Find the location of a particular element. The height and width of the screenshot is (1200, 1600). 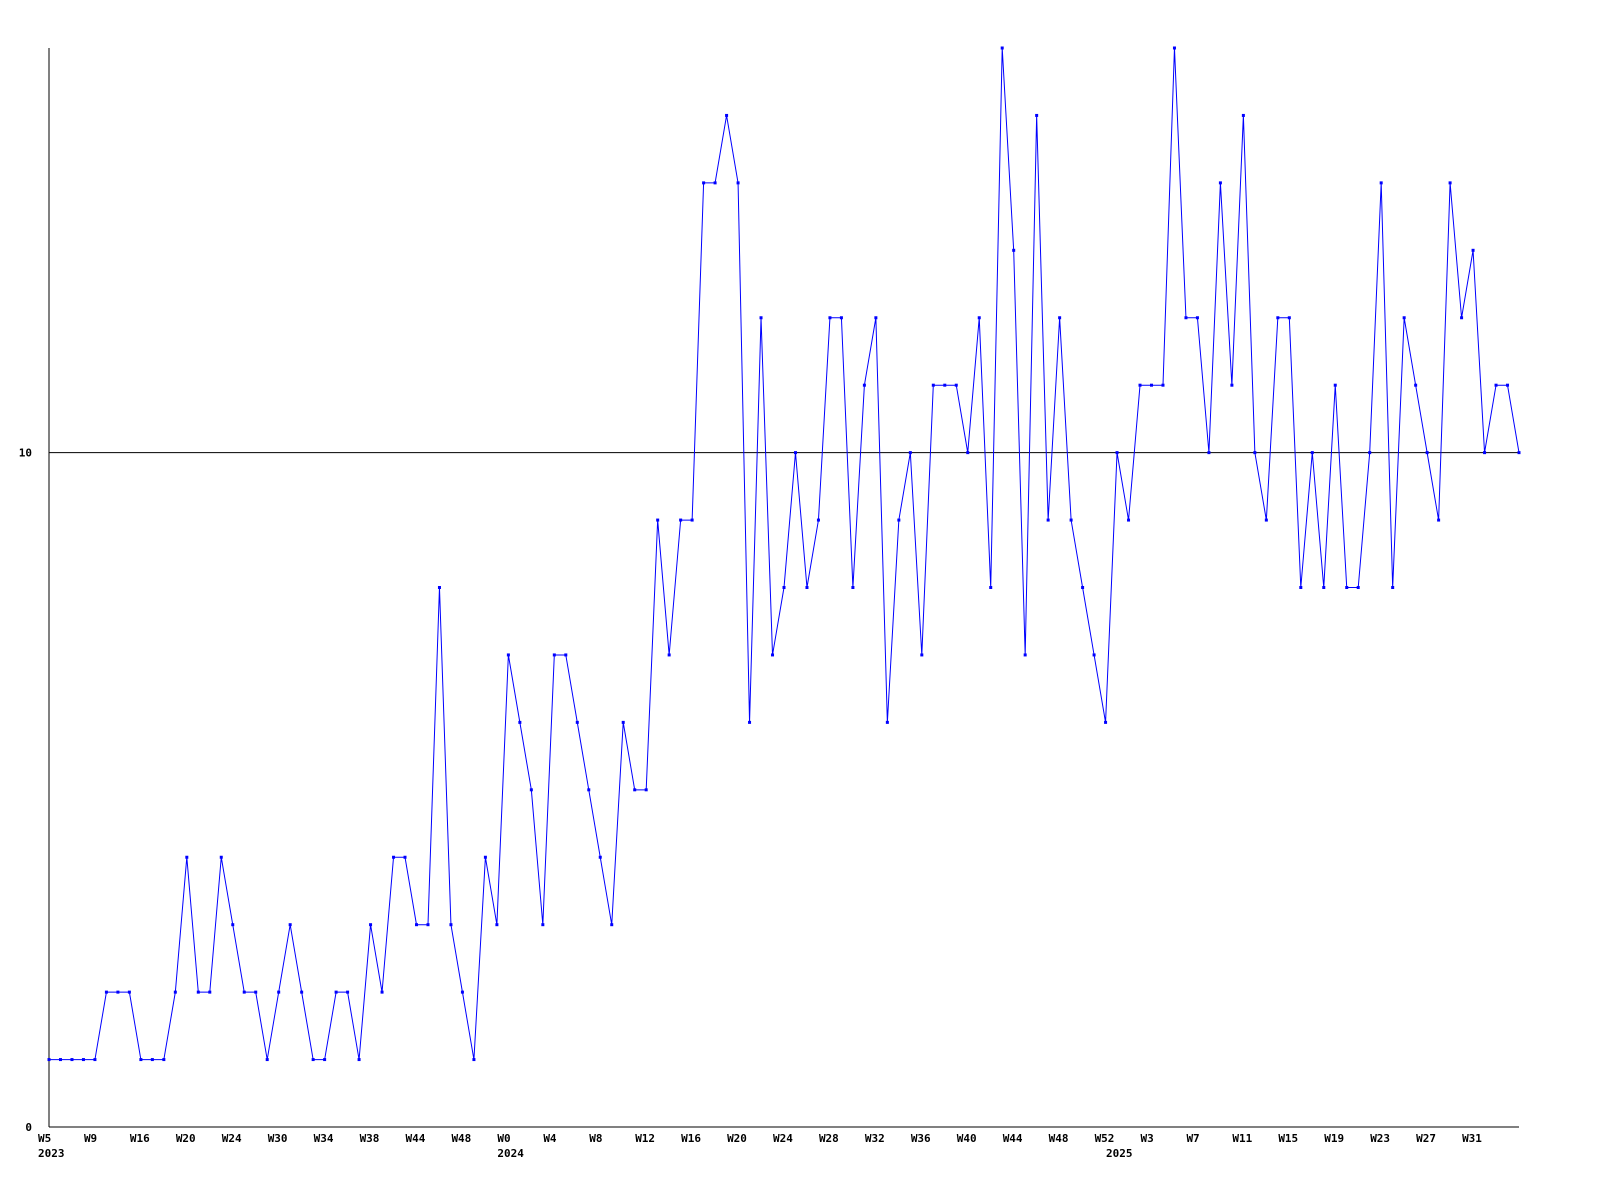

x-tick-label: W9 is located at coordinates (90, 1138).